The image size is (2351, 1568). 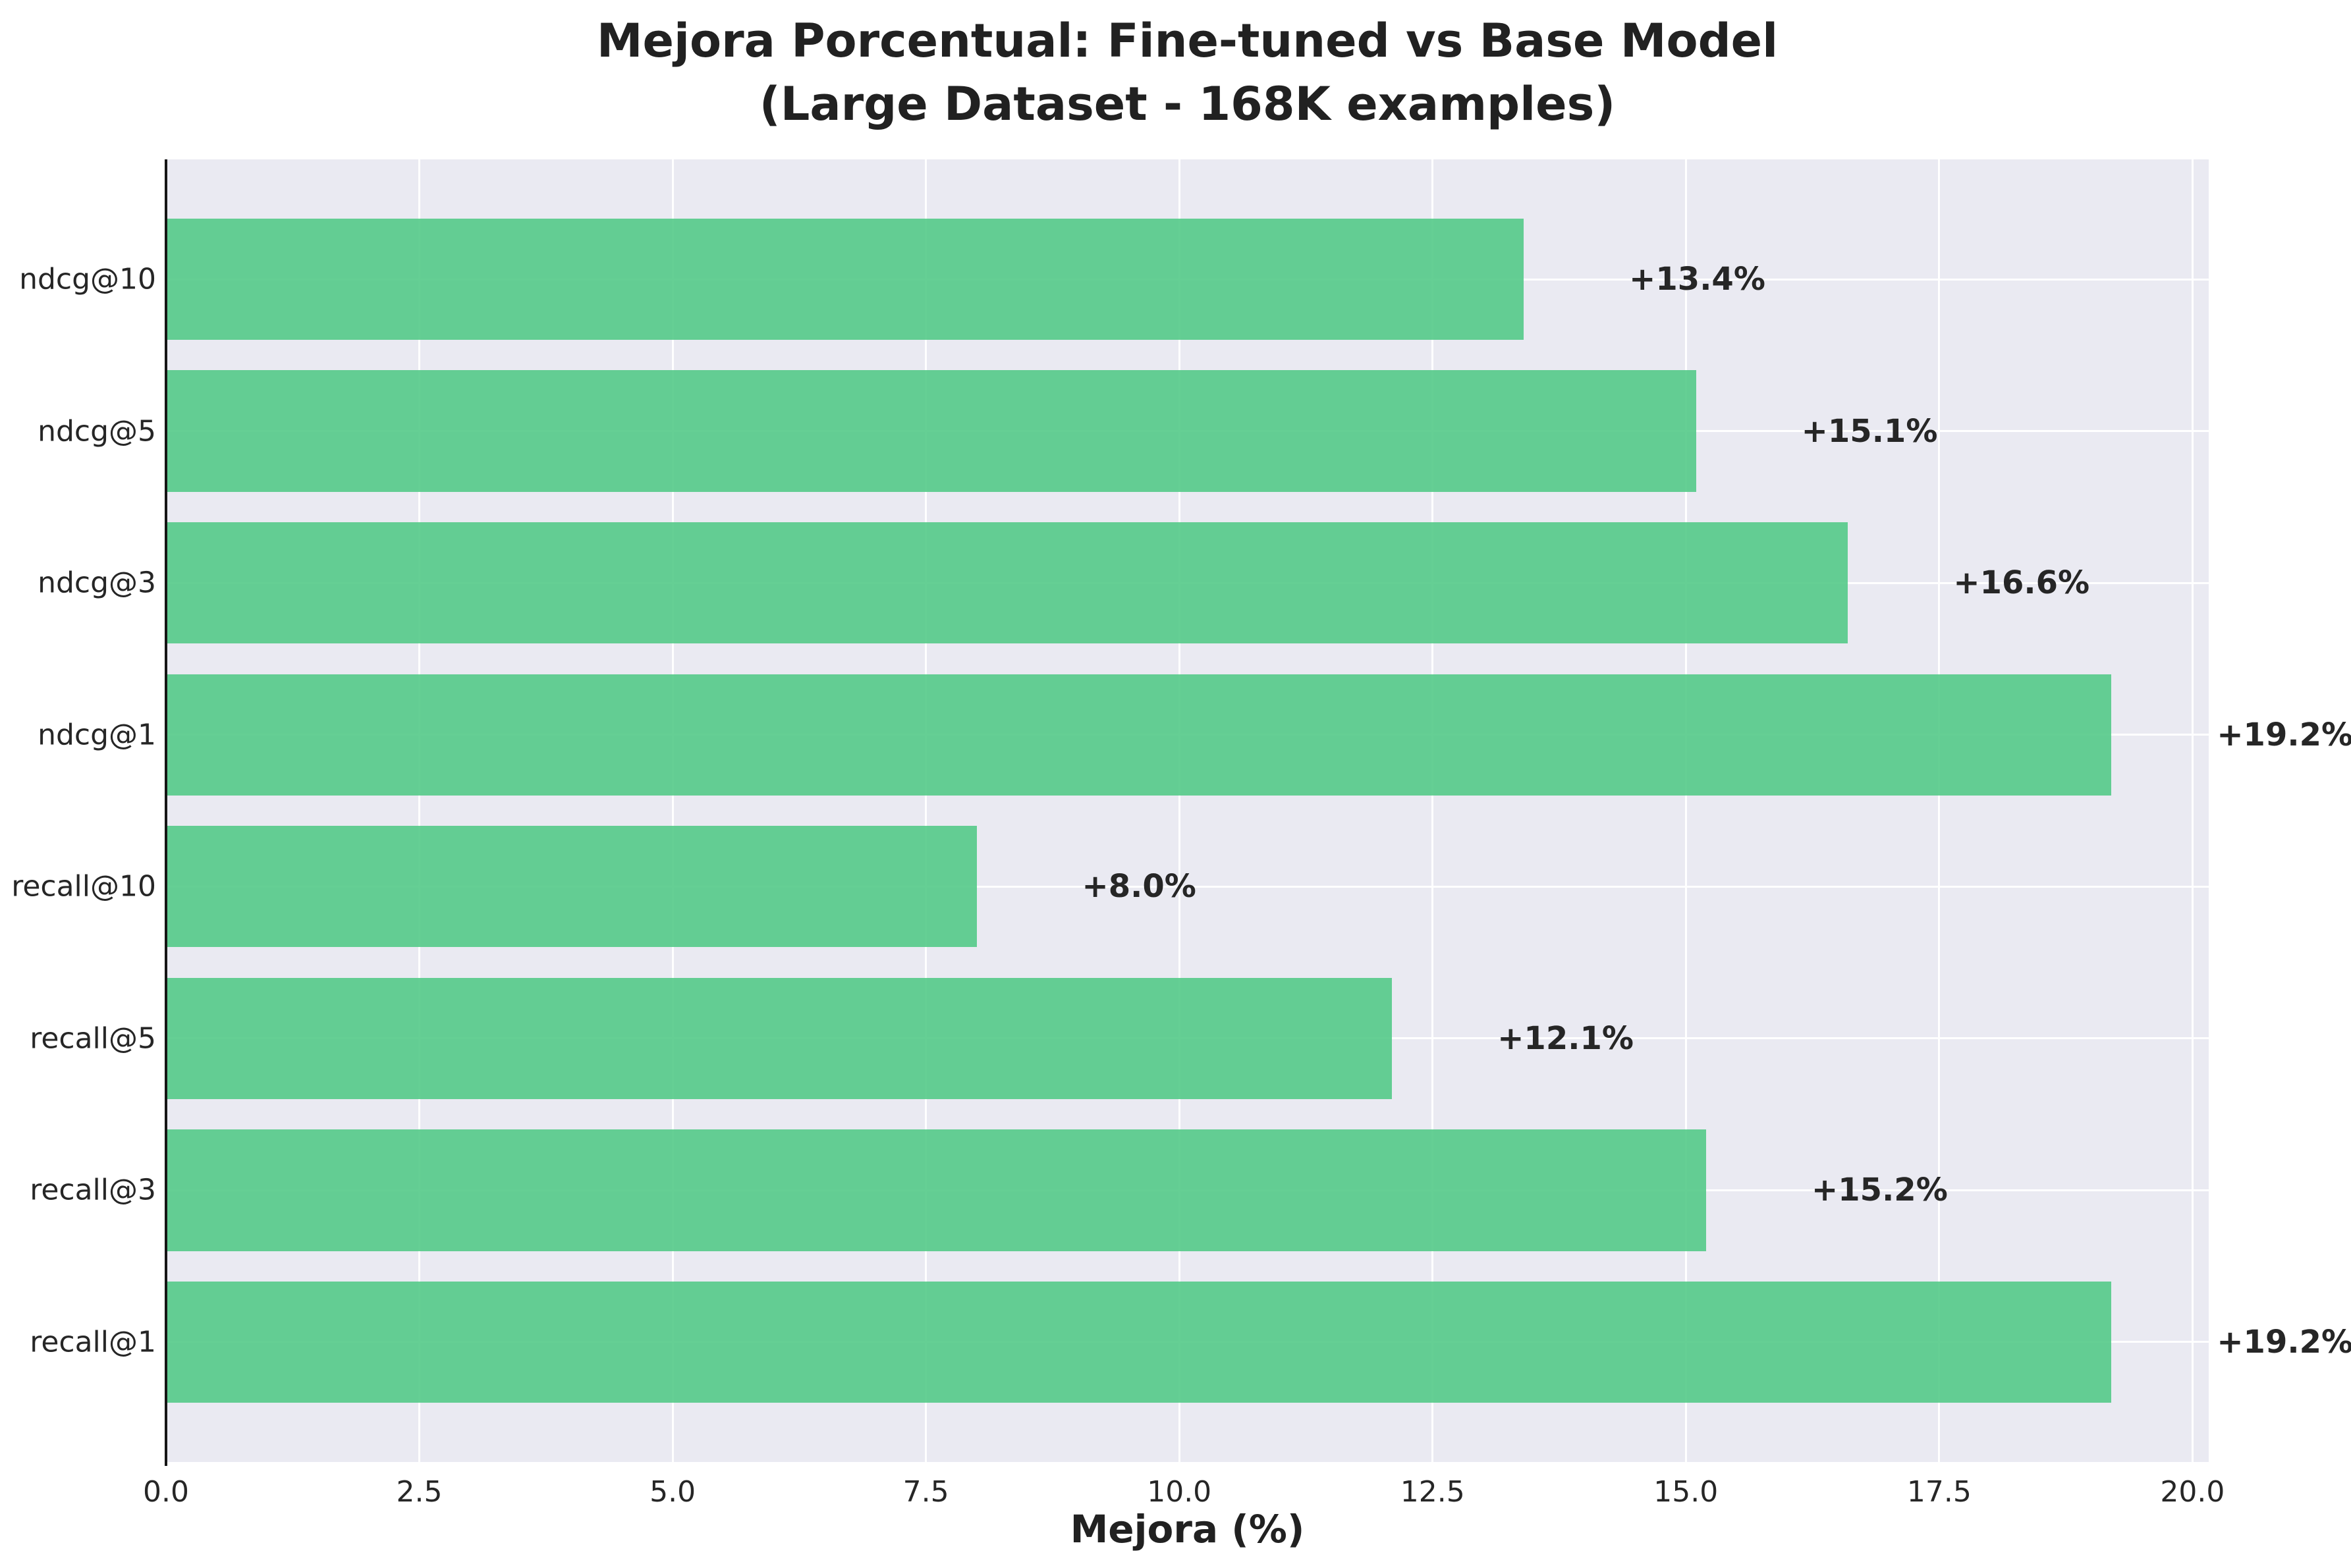 What do you see at coordinates (1007, 583) in the screenshot?
I see `bar-ndcg@3` at bounding box center [1007, 583].